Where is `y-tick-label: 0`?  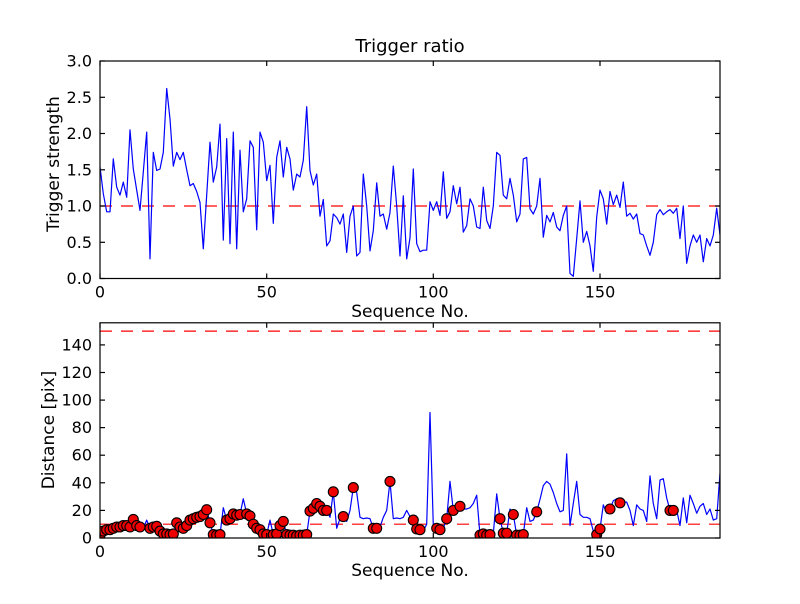 y-tick-label: 0 is located at coordinates (87, 538).